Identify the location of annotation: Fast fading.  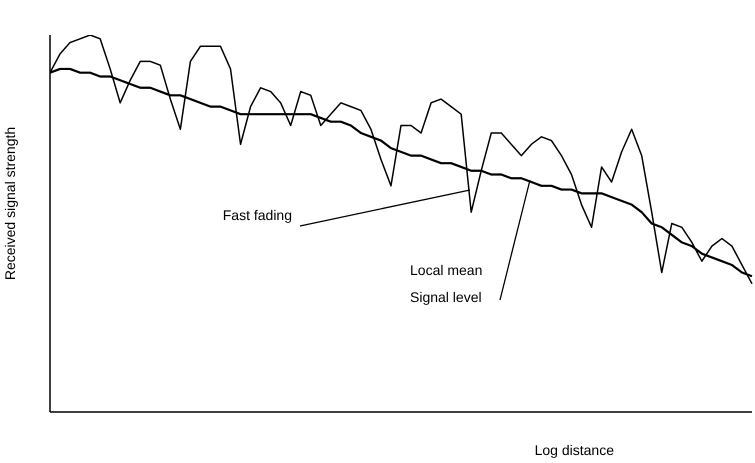
(257, 215).